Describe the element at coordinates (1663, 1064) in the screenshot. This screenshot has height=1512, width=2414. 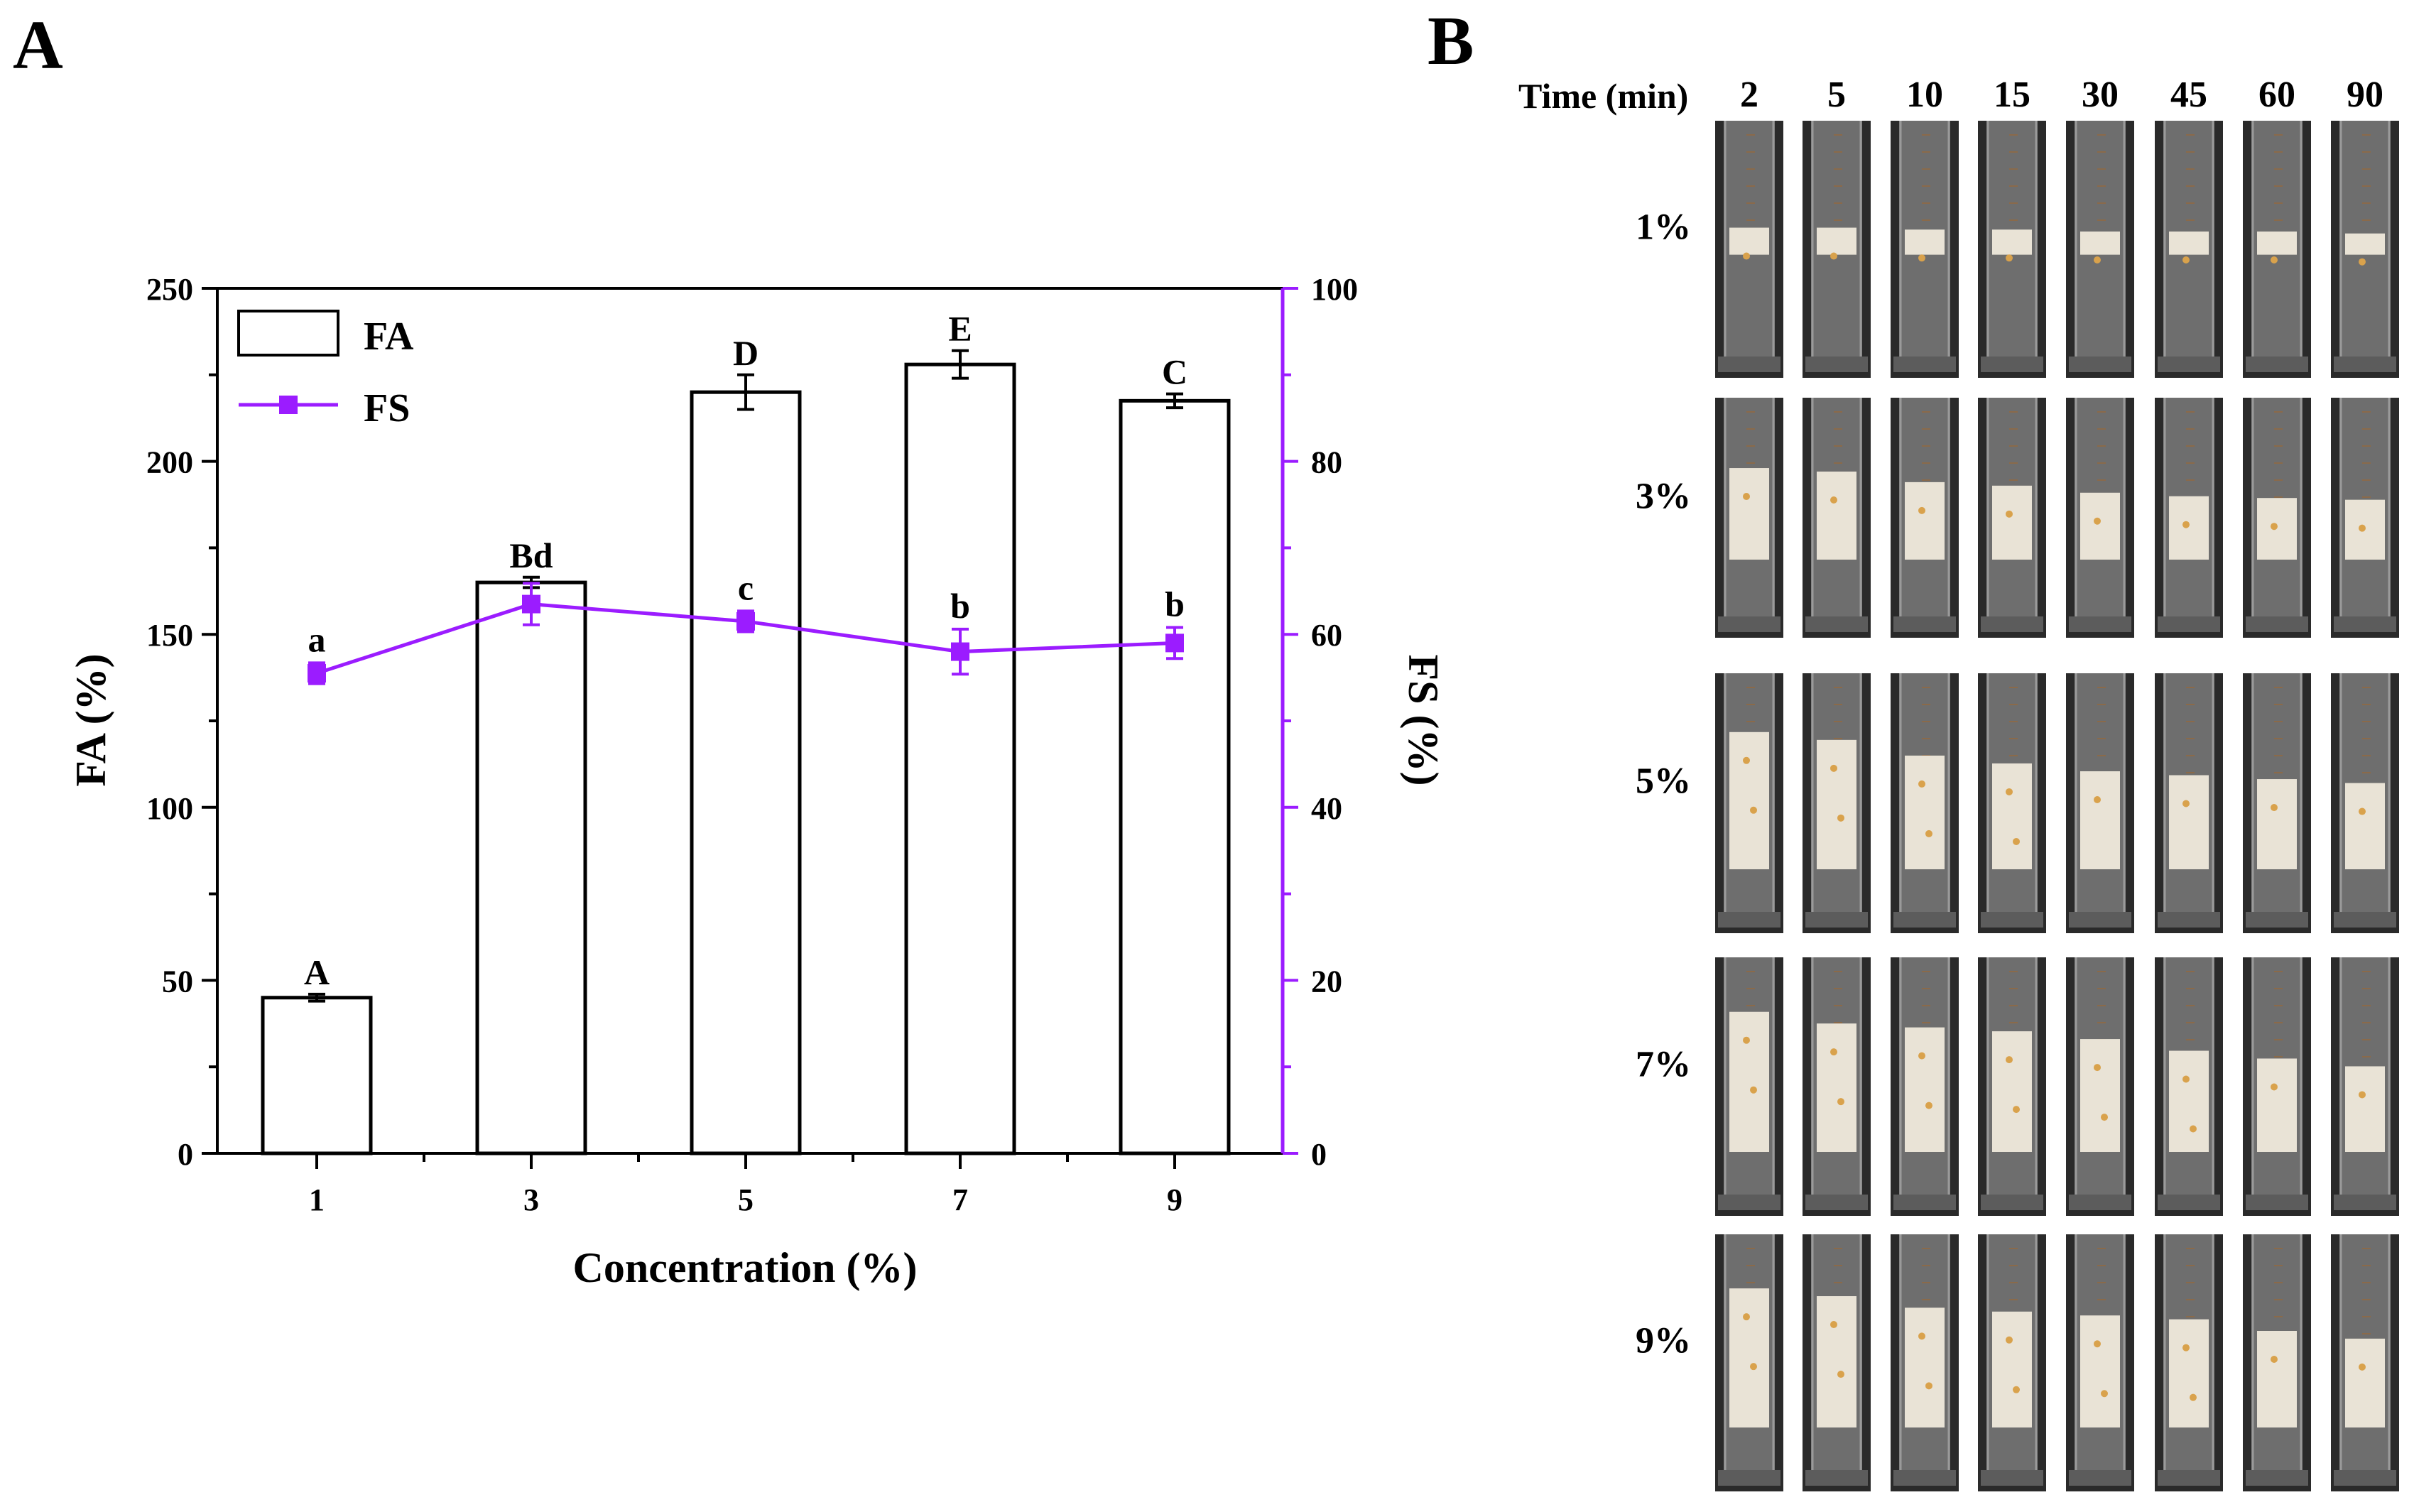
I see `concentration-label: 7%` at that location.